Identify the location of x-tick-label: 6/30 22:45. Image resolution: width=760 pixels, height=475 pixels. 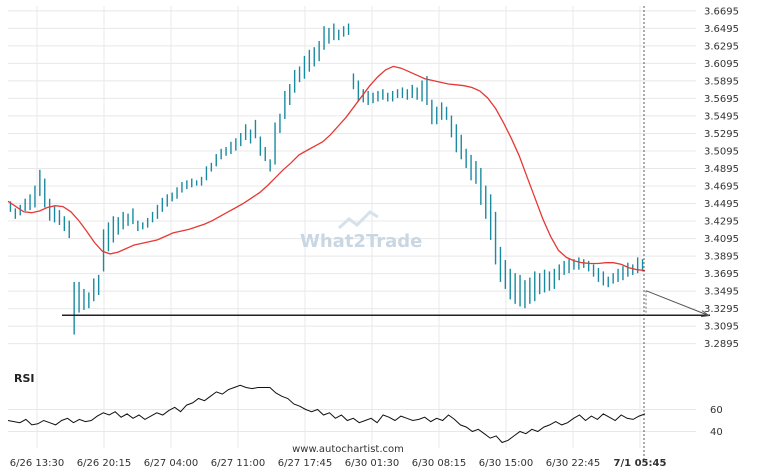
(573, 463).